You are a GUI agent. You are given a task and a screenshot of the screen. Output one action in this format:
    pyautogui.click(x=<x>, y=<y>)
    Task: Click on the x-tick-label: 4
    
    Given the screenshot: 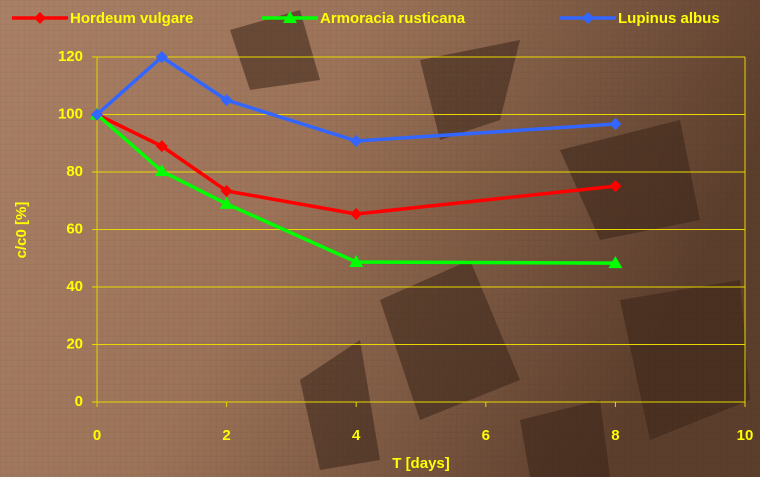 What is the action you would take?
    pyautogui.click(x=356, y=435)
    